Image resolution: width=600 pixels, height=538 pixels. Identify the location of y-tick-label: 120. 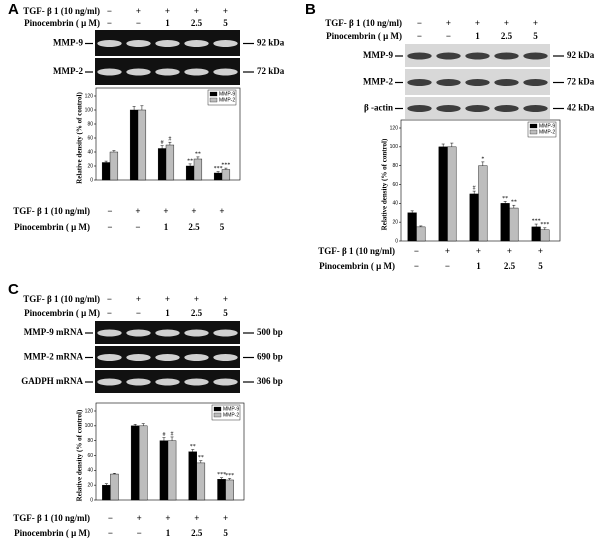
(89, 411).